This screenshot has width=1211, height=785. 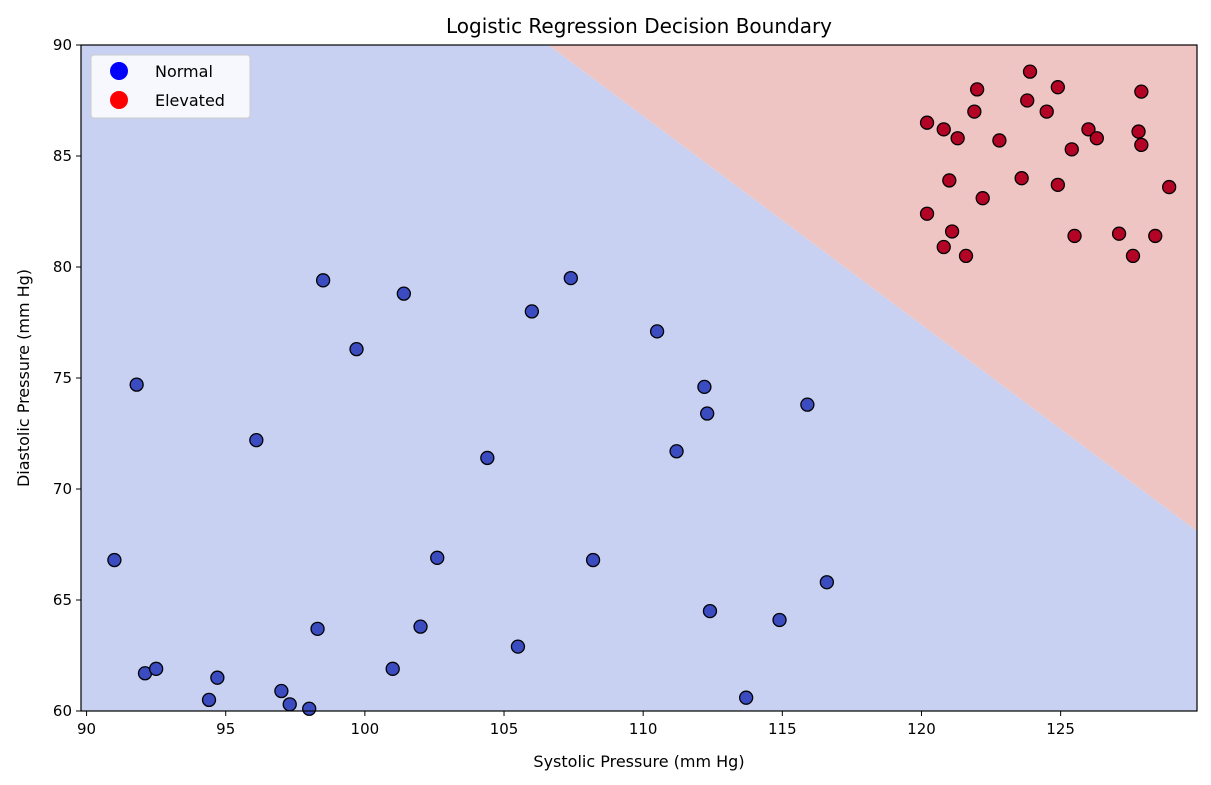 I want to click on legend-label-elevated: Elevated, so click(x=190, y=100).